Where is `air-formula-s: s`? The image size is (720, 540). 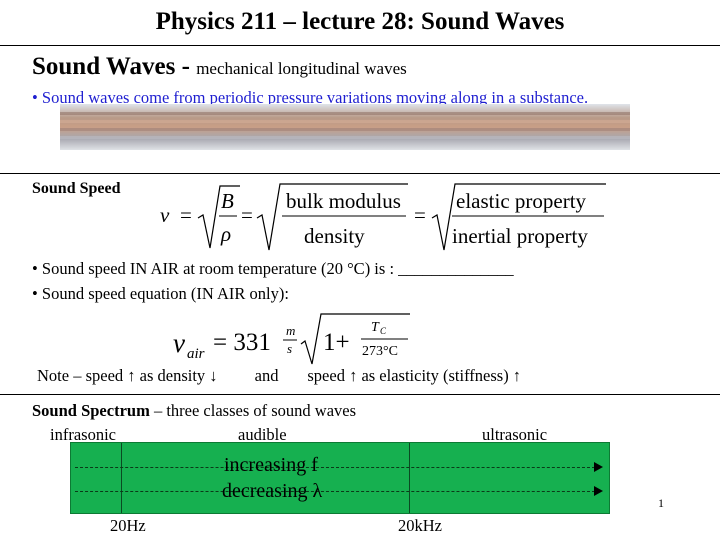 air-formula-s: s is located at coordinates (289, 348).